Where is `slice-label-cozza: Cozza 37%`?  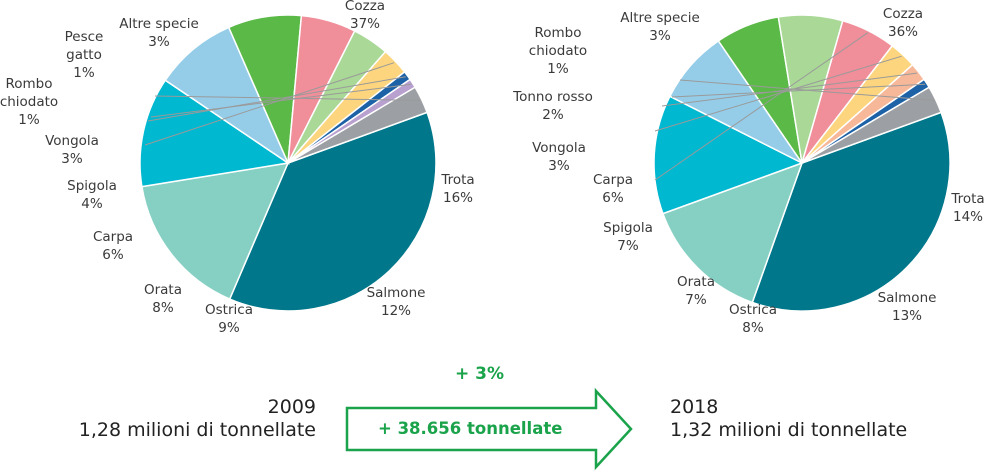 slice-label-cozza: Cozza 37% is located at coordinates (365, 16).